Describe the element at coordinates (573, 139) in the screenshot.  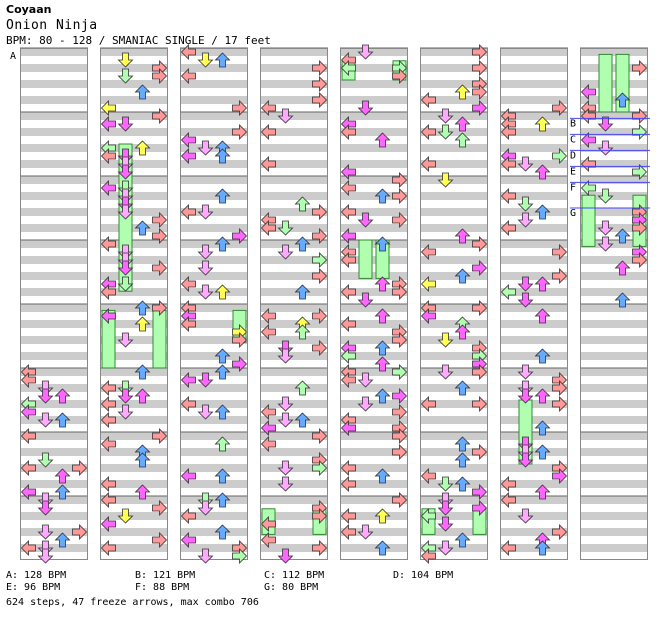
I see `bpm-segment-c: C` at that location.